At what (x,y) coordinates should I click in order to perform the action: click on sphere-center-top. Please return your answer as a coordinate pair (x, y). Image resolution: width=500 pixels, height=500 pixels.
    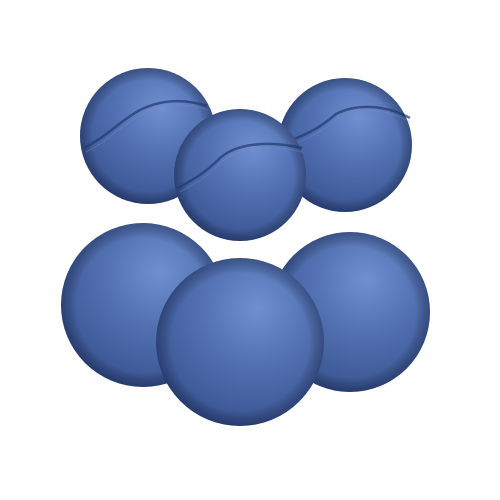
    Looking at the image, I should click on (240, 175).